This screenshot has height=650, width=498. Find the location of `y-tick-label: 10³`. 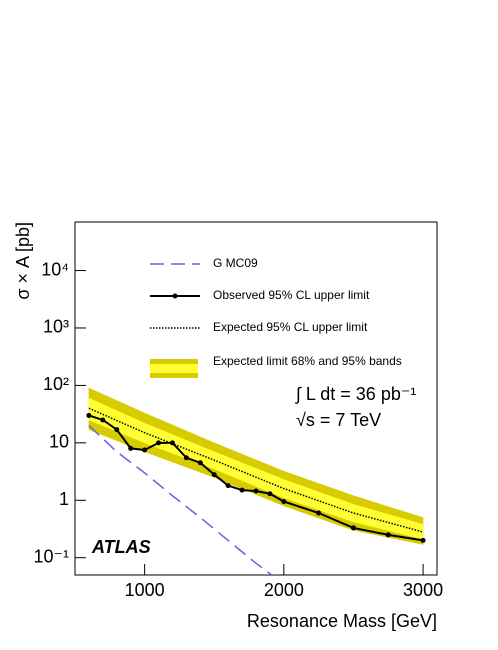

y-tick-label: 10³ is located at coordinates (56, 327).